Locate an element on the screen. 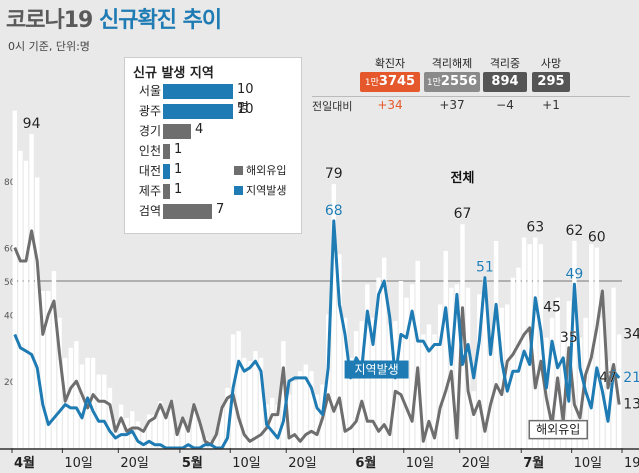 This screenshot has height=473, width=639. data-label: 60 is located at coordinates (597, 238).